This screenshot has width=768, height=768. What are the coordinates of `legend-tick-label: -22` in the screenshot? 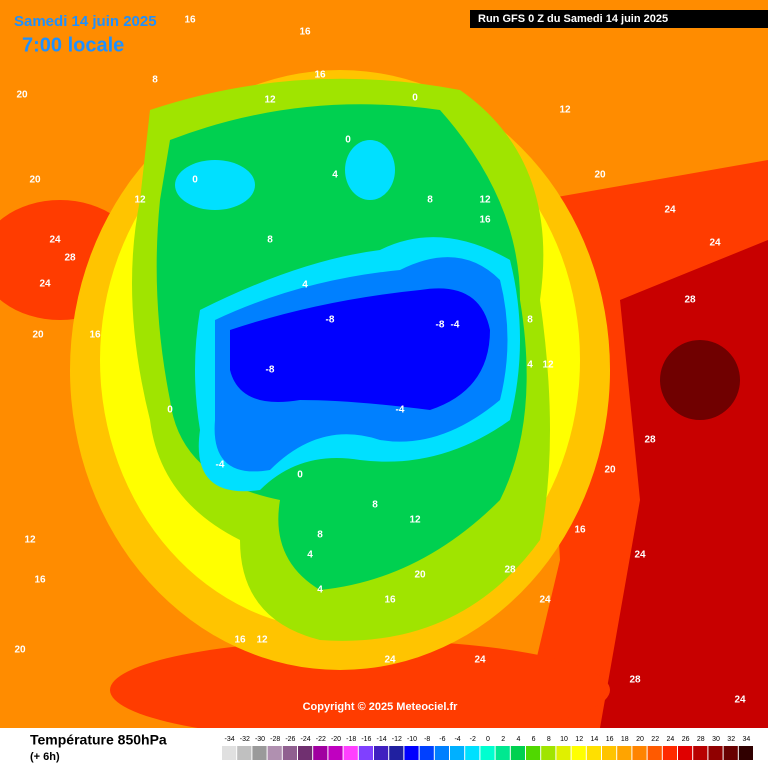 It's located at (321, 739).